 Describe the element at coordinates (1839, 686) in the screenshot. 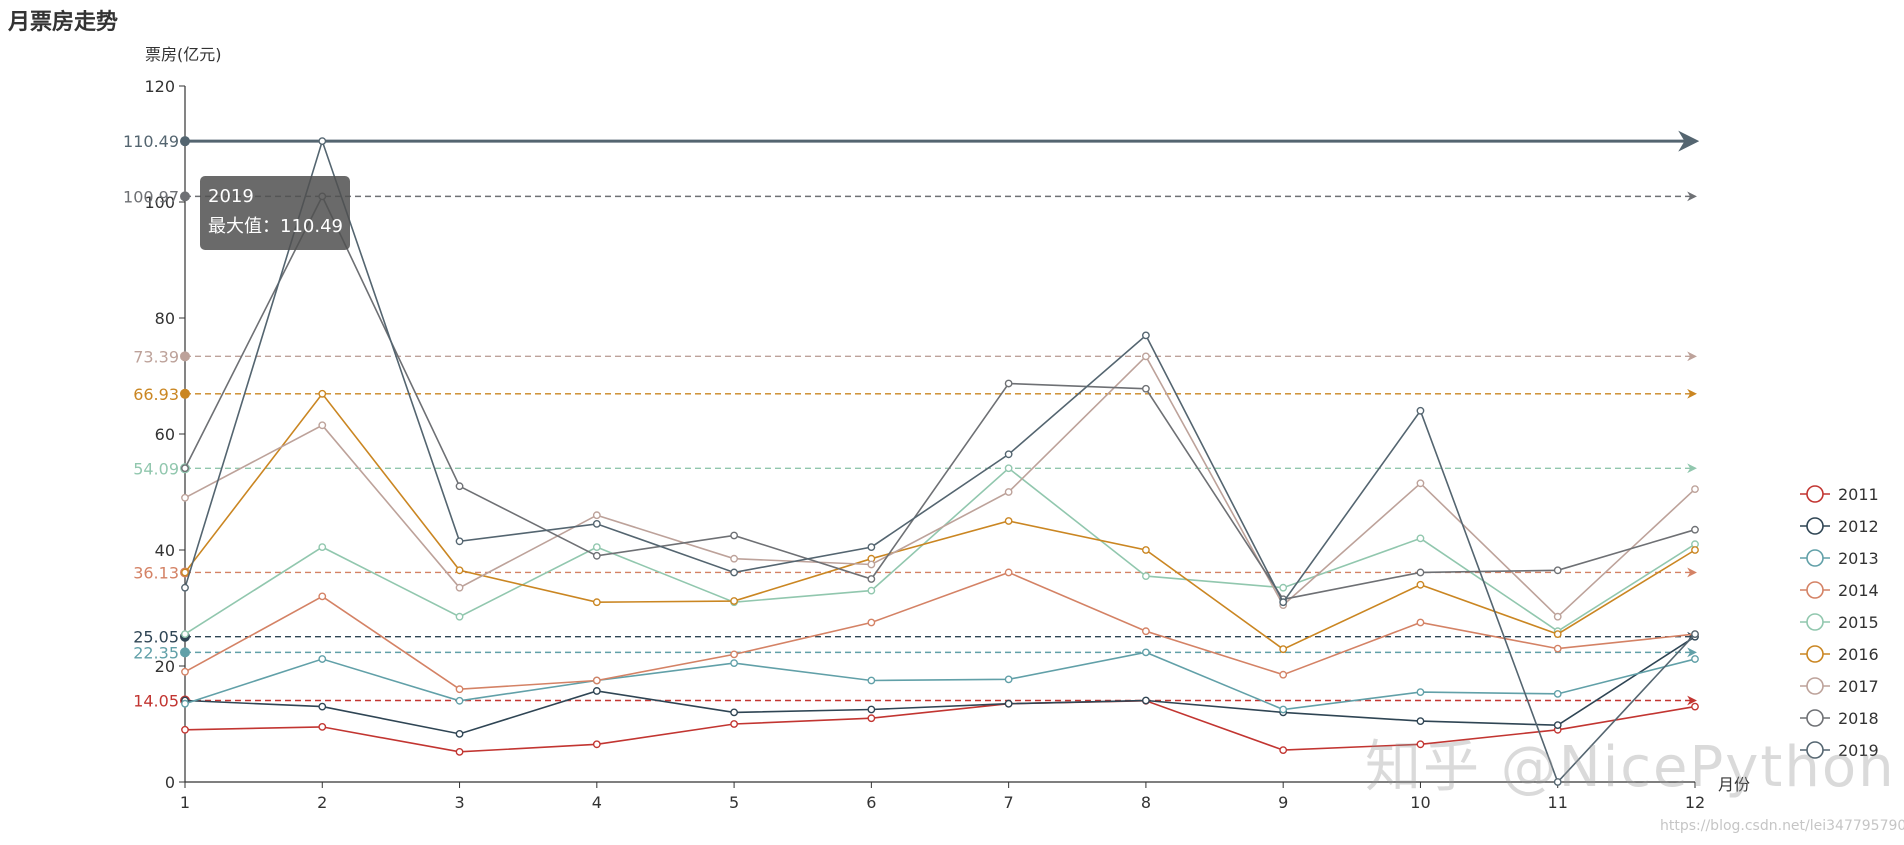

I see `legend-item-2017: 2017` at that location.